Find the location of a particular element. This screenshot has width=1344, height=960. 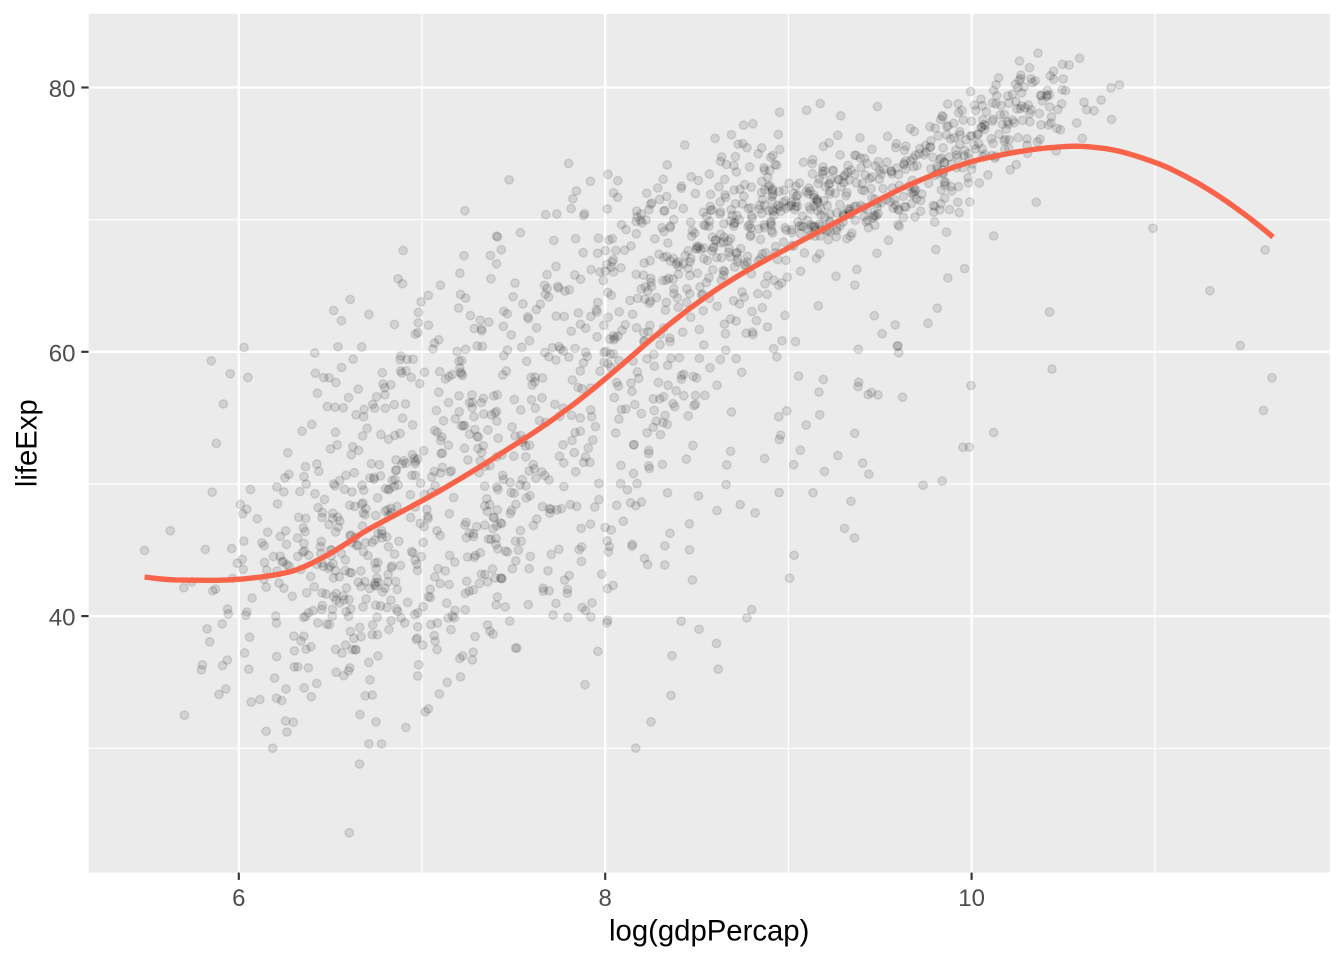

svg-text: 40 is located at coordinates (62, 618).